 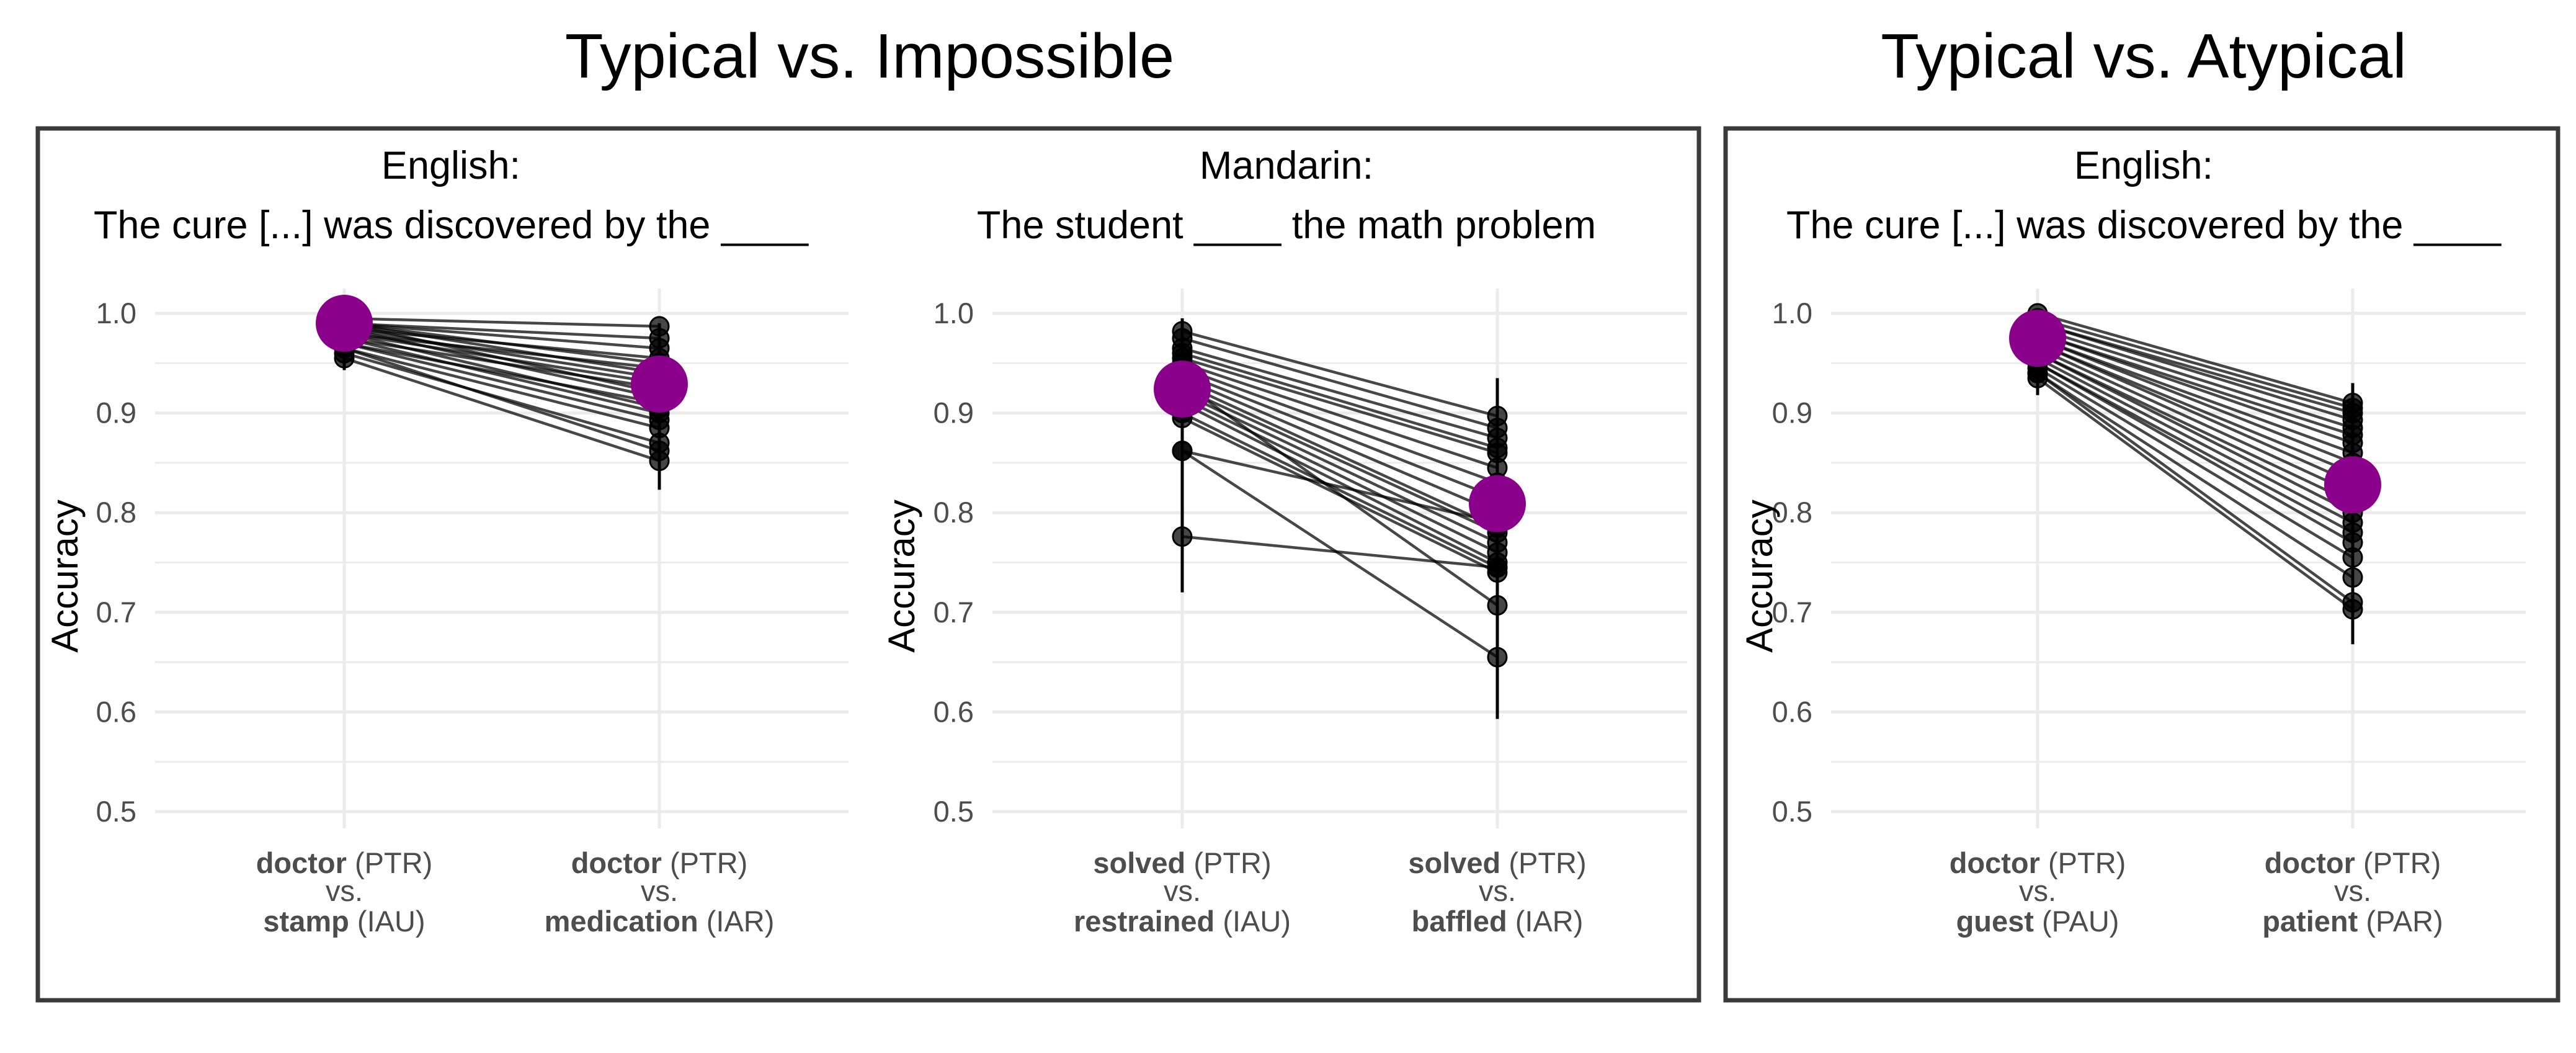 What do you see at coordinates (660, 921) in the screenshot?
I see `x-tick-label-bottom: medication (IAR)` at bounding box center [660, 921].